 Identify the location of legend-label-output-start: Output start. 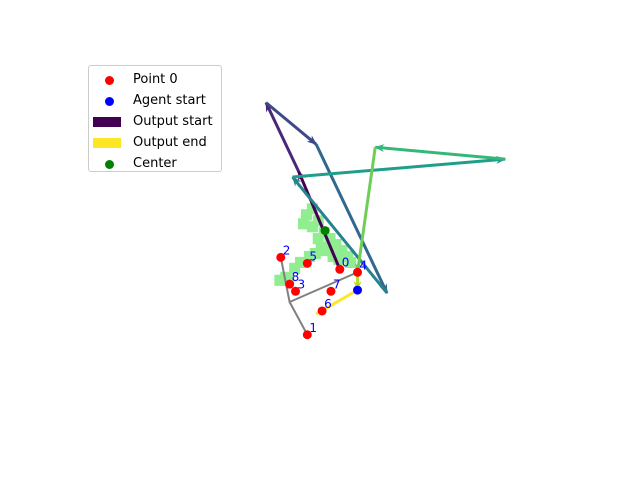
(173, 121).